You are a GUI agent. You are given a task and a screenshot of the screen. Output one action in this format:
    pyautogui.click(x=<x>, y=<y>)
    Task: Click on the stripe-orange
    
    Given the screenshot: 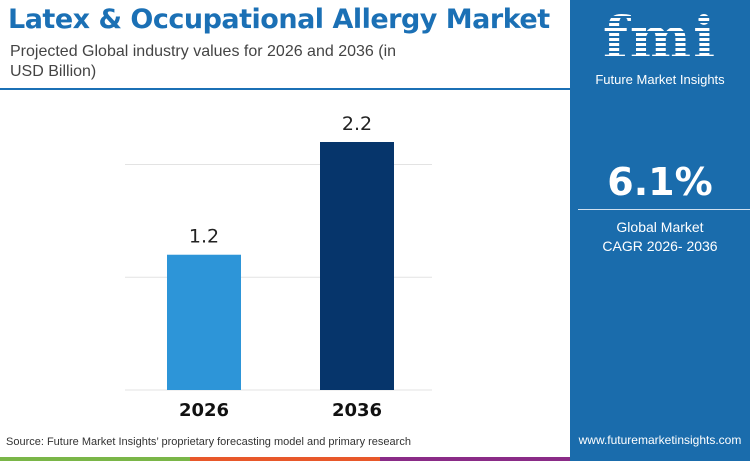 What is the action you would take?
    pyautogui.click(x=285, y=459)
    